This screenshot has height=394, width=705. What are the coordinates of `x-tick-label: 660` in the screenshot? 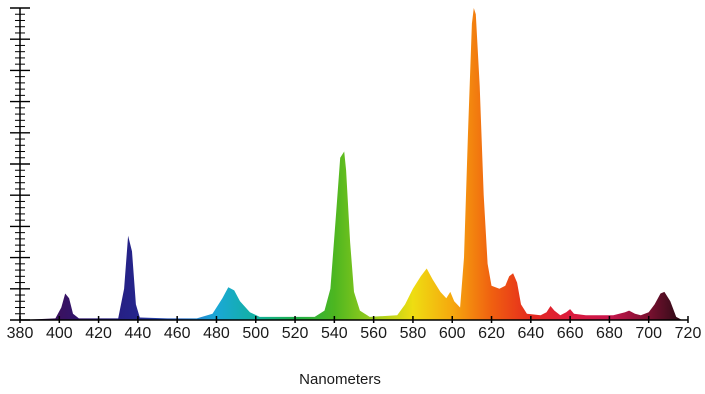 It's located at (570, 333).